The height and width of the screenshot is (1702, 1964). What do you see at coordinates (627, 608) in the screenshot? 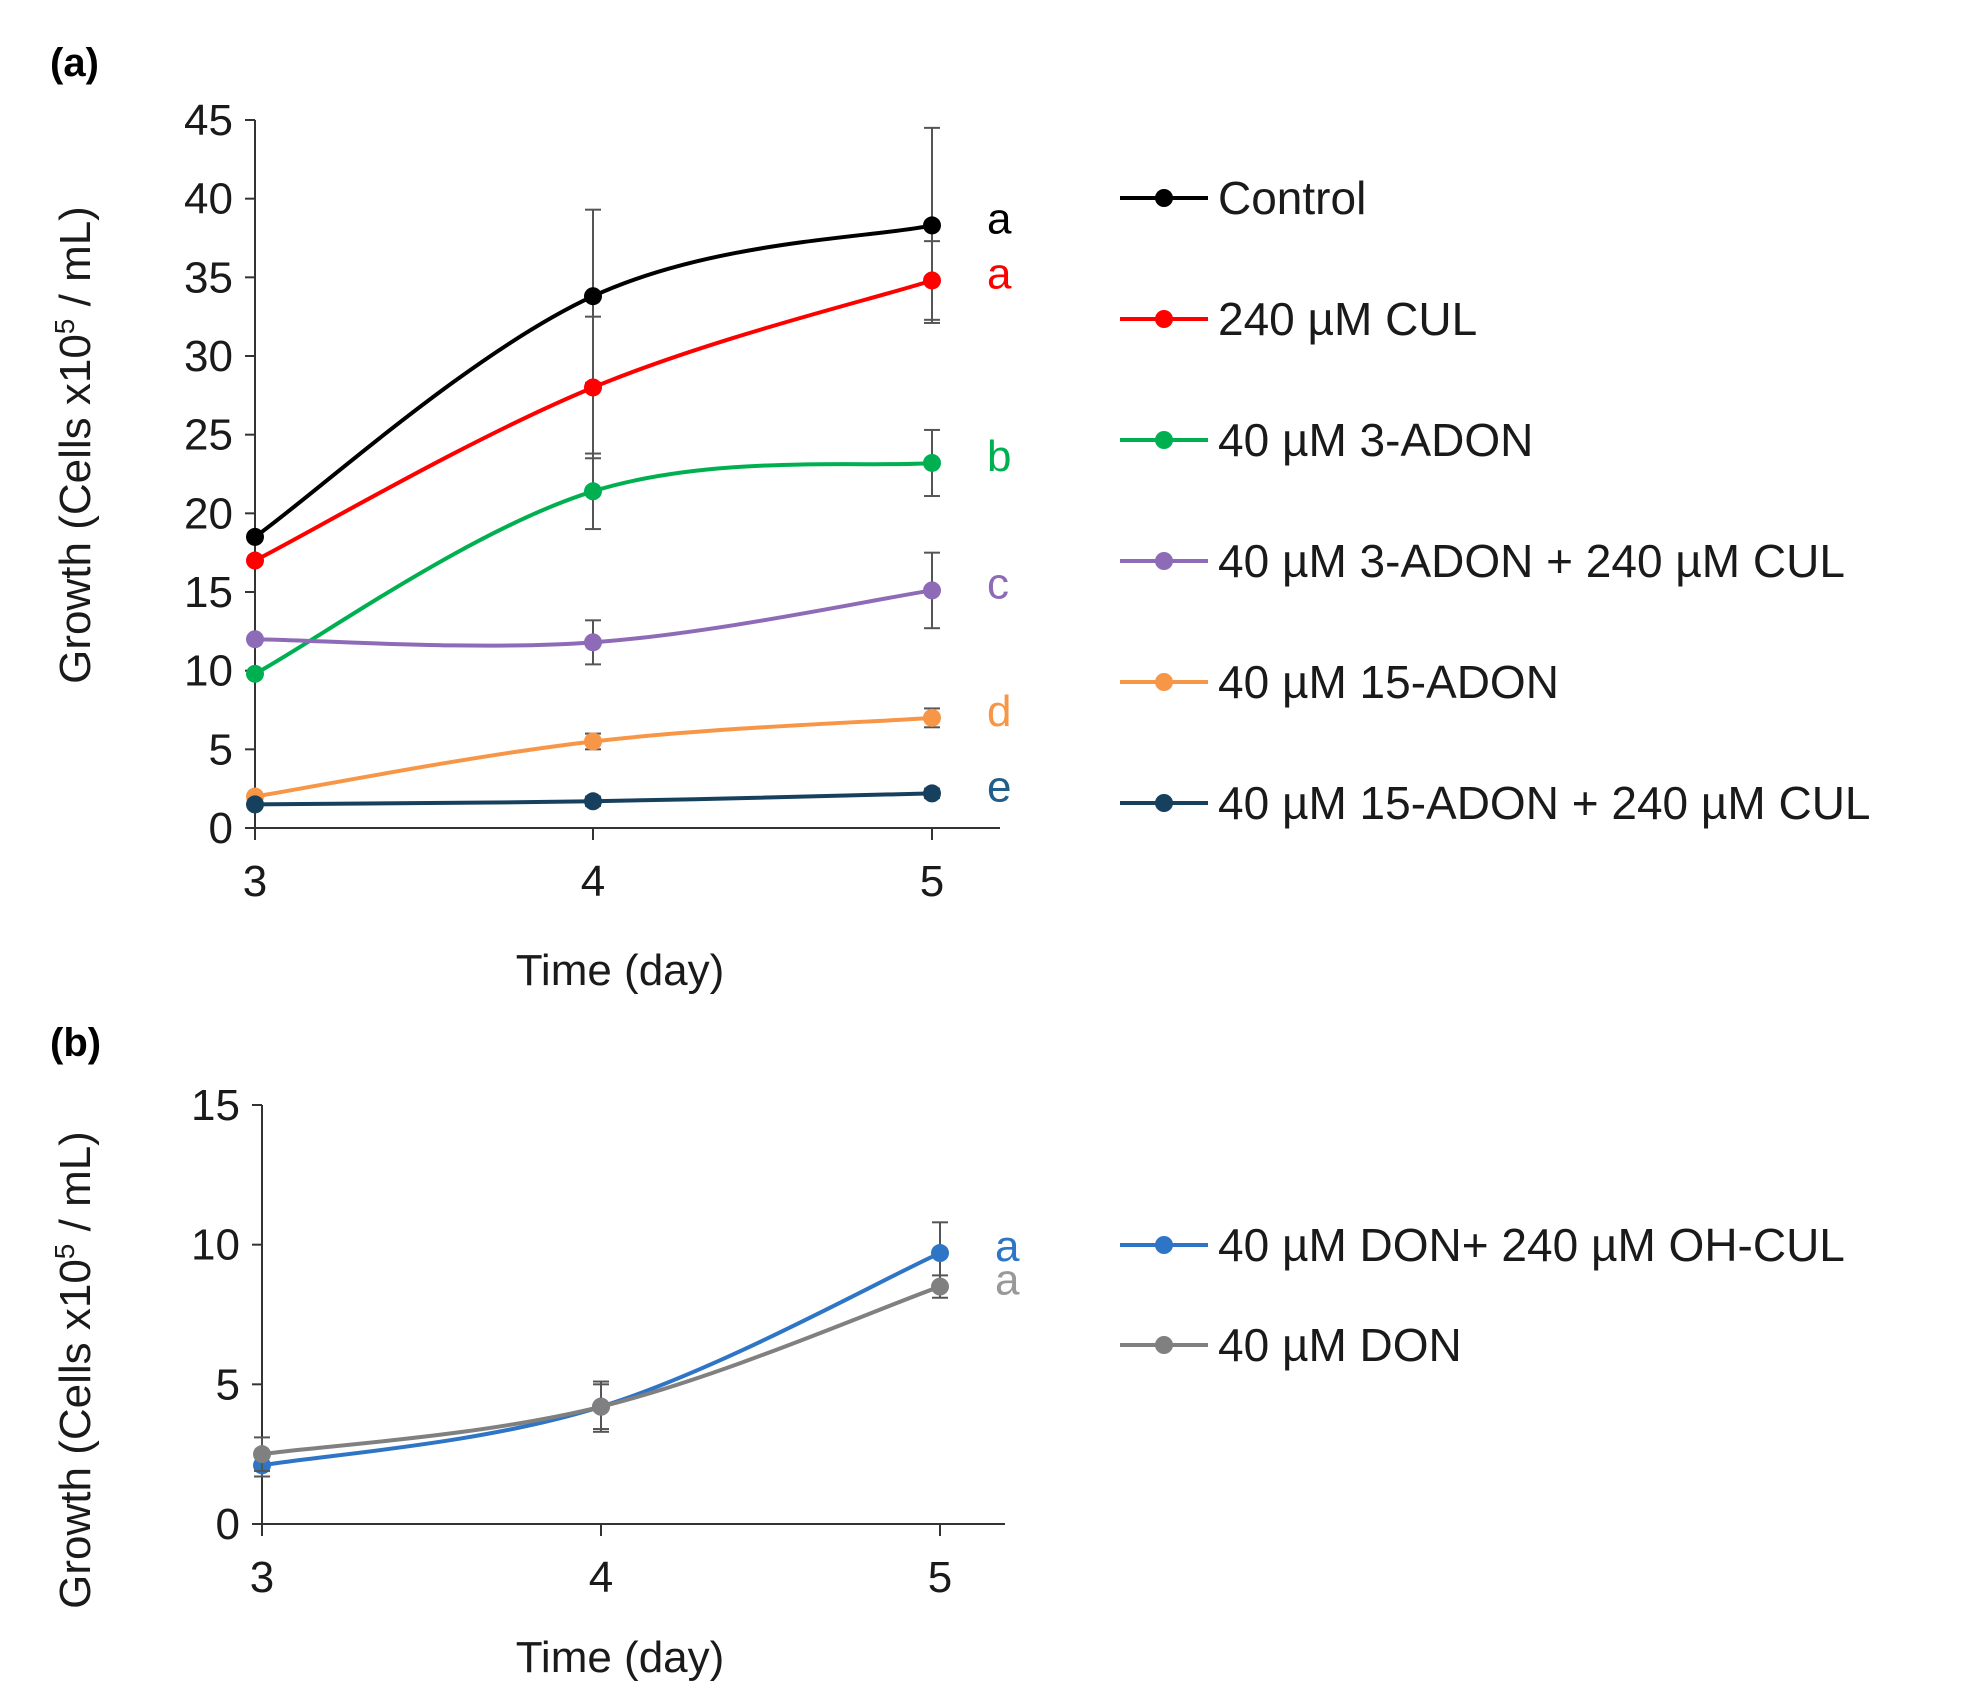
I see `series-3: c` at bounding box center [627, 608].